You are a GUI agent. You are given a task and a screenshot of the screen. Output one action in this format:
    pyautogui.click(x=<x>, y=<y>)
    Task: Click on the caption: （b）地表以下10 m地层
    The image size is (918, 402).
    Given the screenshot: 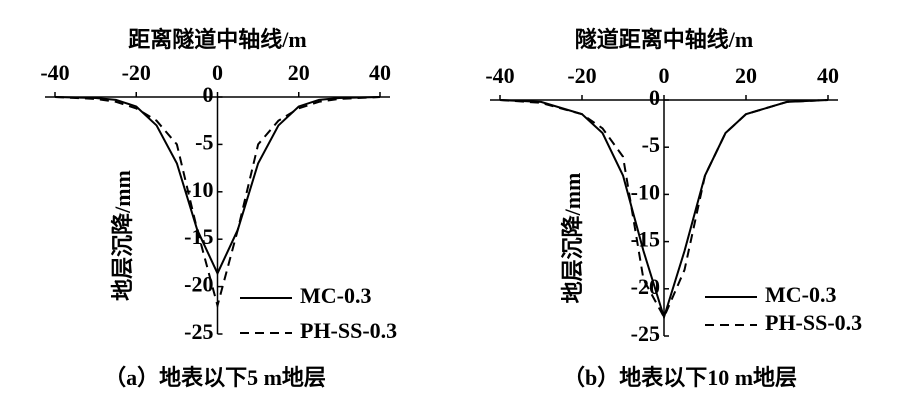 What is the action you would take?
    pyautogui.click(x=680, y=377)
    